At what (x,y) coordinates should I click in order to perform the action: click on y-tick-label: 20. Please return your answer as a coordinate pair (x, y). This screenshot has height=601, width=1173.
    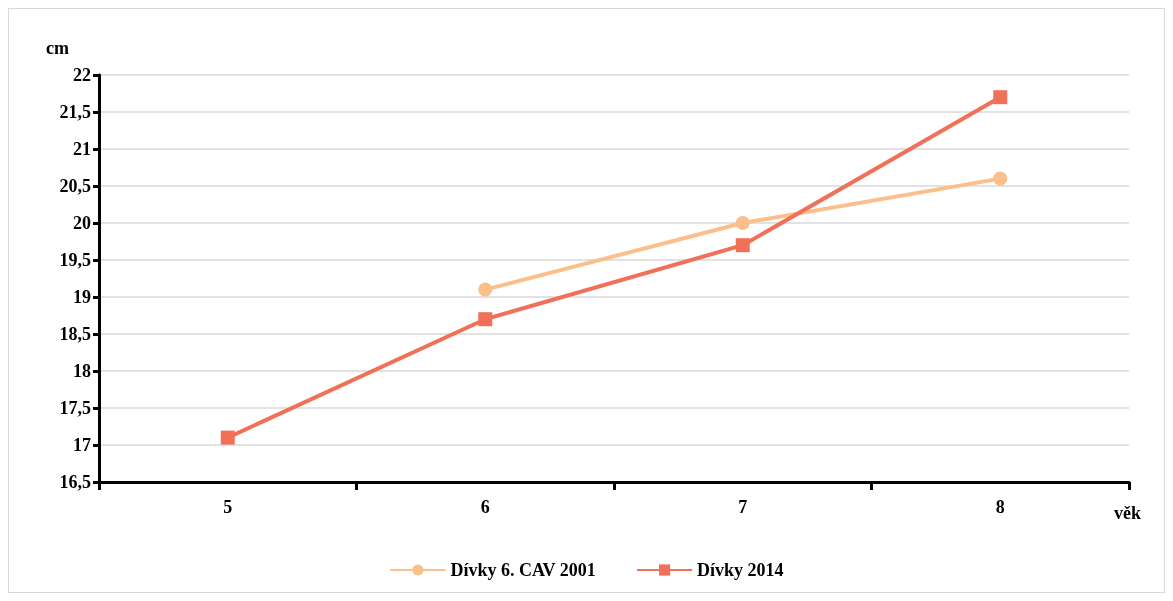
    Looking at the image, I should click on (82, 223).